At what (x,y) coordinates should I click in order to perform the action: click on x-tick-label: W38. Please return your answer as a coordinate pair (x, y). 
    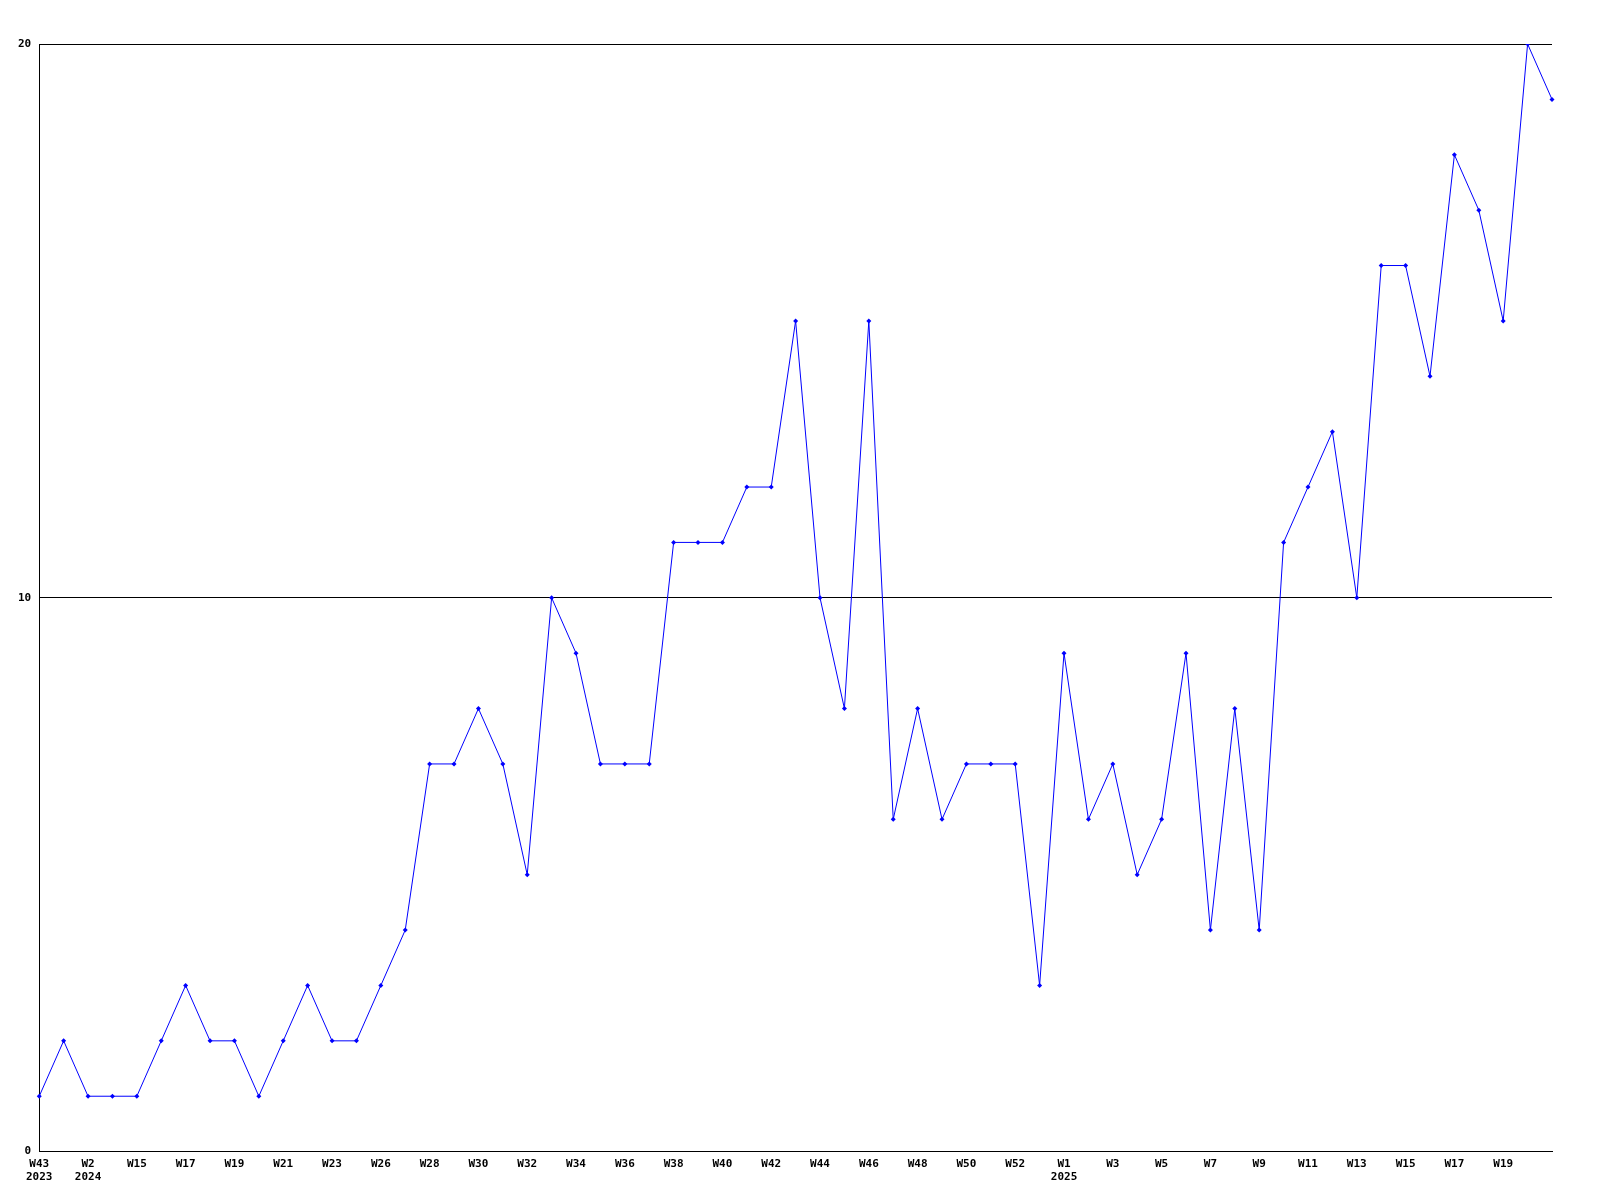
    Looking at the image, I should click on (673, 1164).